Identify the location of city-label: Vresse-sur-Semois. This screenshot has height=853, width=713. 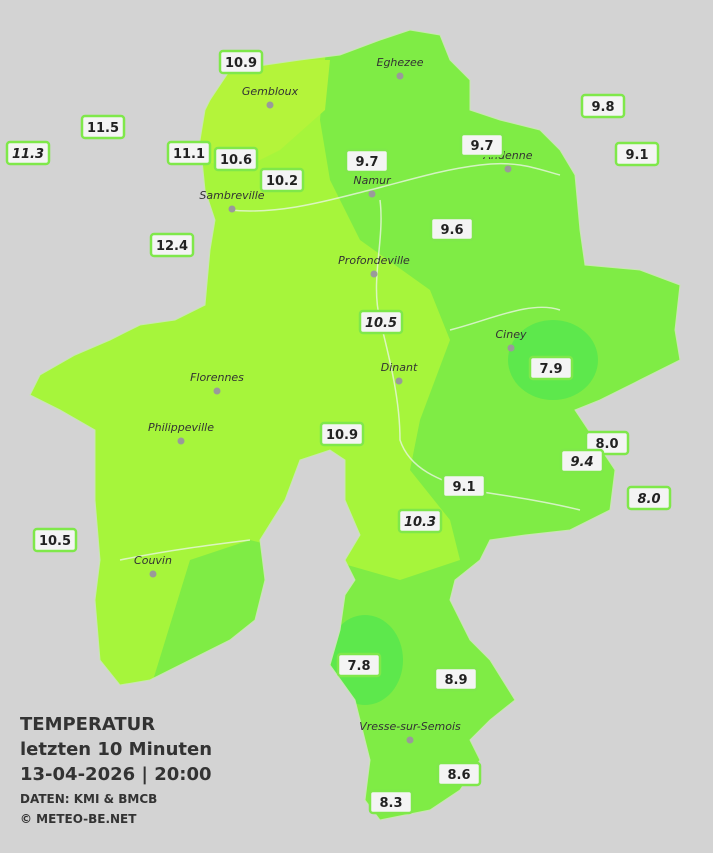
(410, 726).